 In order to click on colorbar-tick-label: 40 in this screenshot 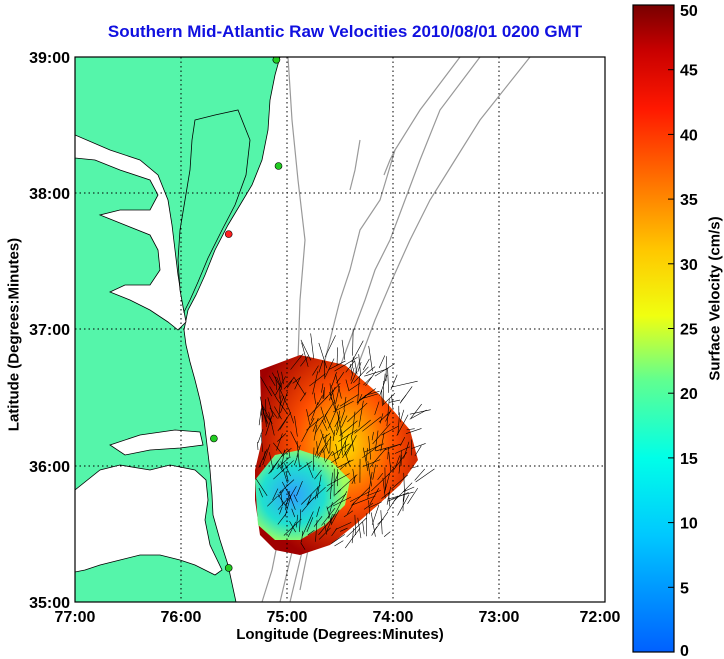, I will do `click(689, 135)`.